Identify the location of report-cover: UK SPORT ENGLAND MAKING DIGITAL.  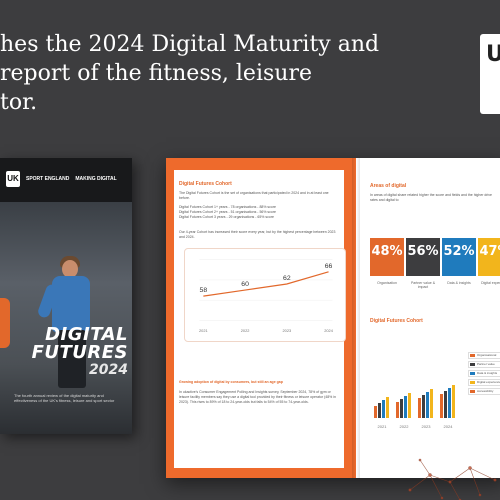
(66, 296).